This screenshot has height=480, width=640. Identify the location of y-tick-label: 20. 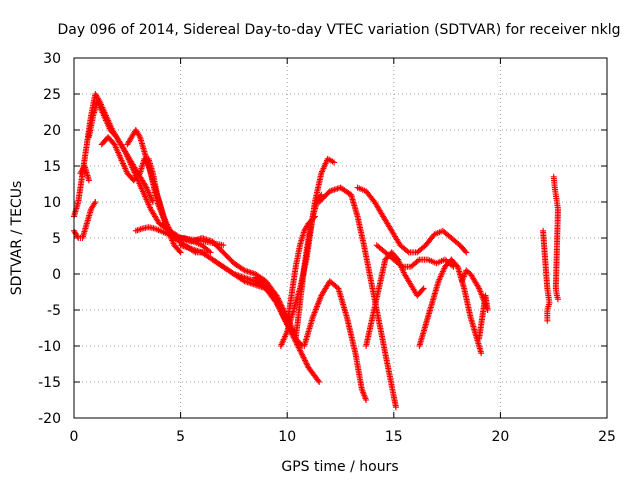
(52, 131).